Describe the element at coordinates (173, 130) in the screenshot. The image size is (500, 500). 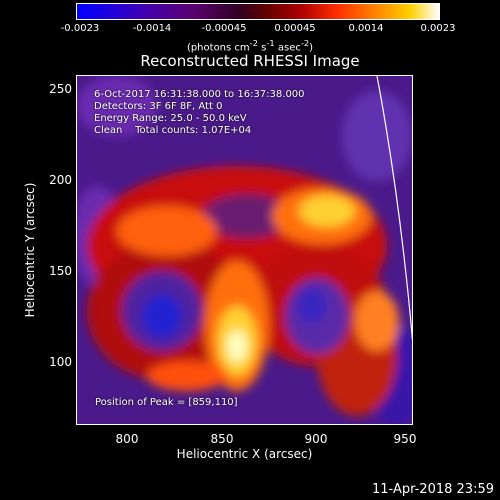
I see `clean-counts: Clean Total counts: 1.07E+04` at that location.